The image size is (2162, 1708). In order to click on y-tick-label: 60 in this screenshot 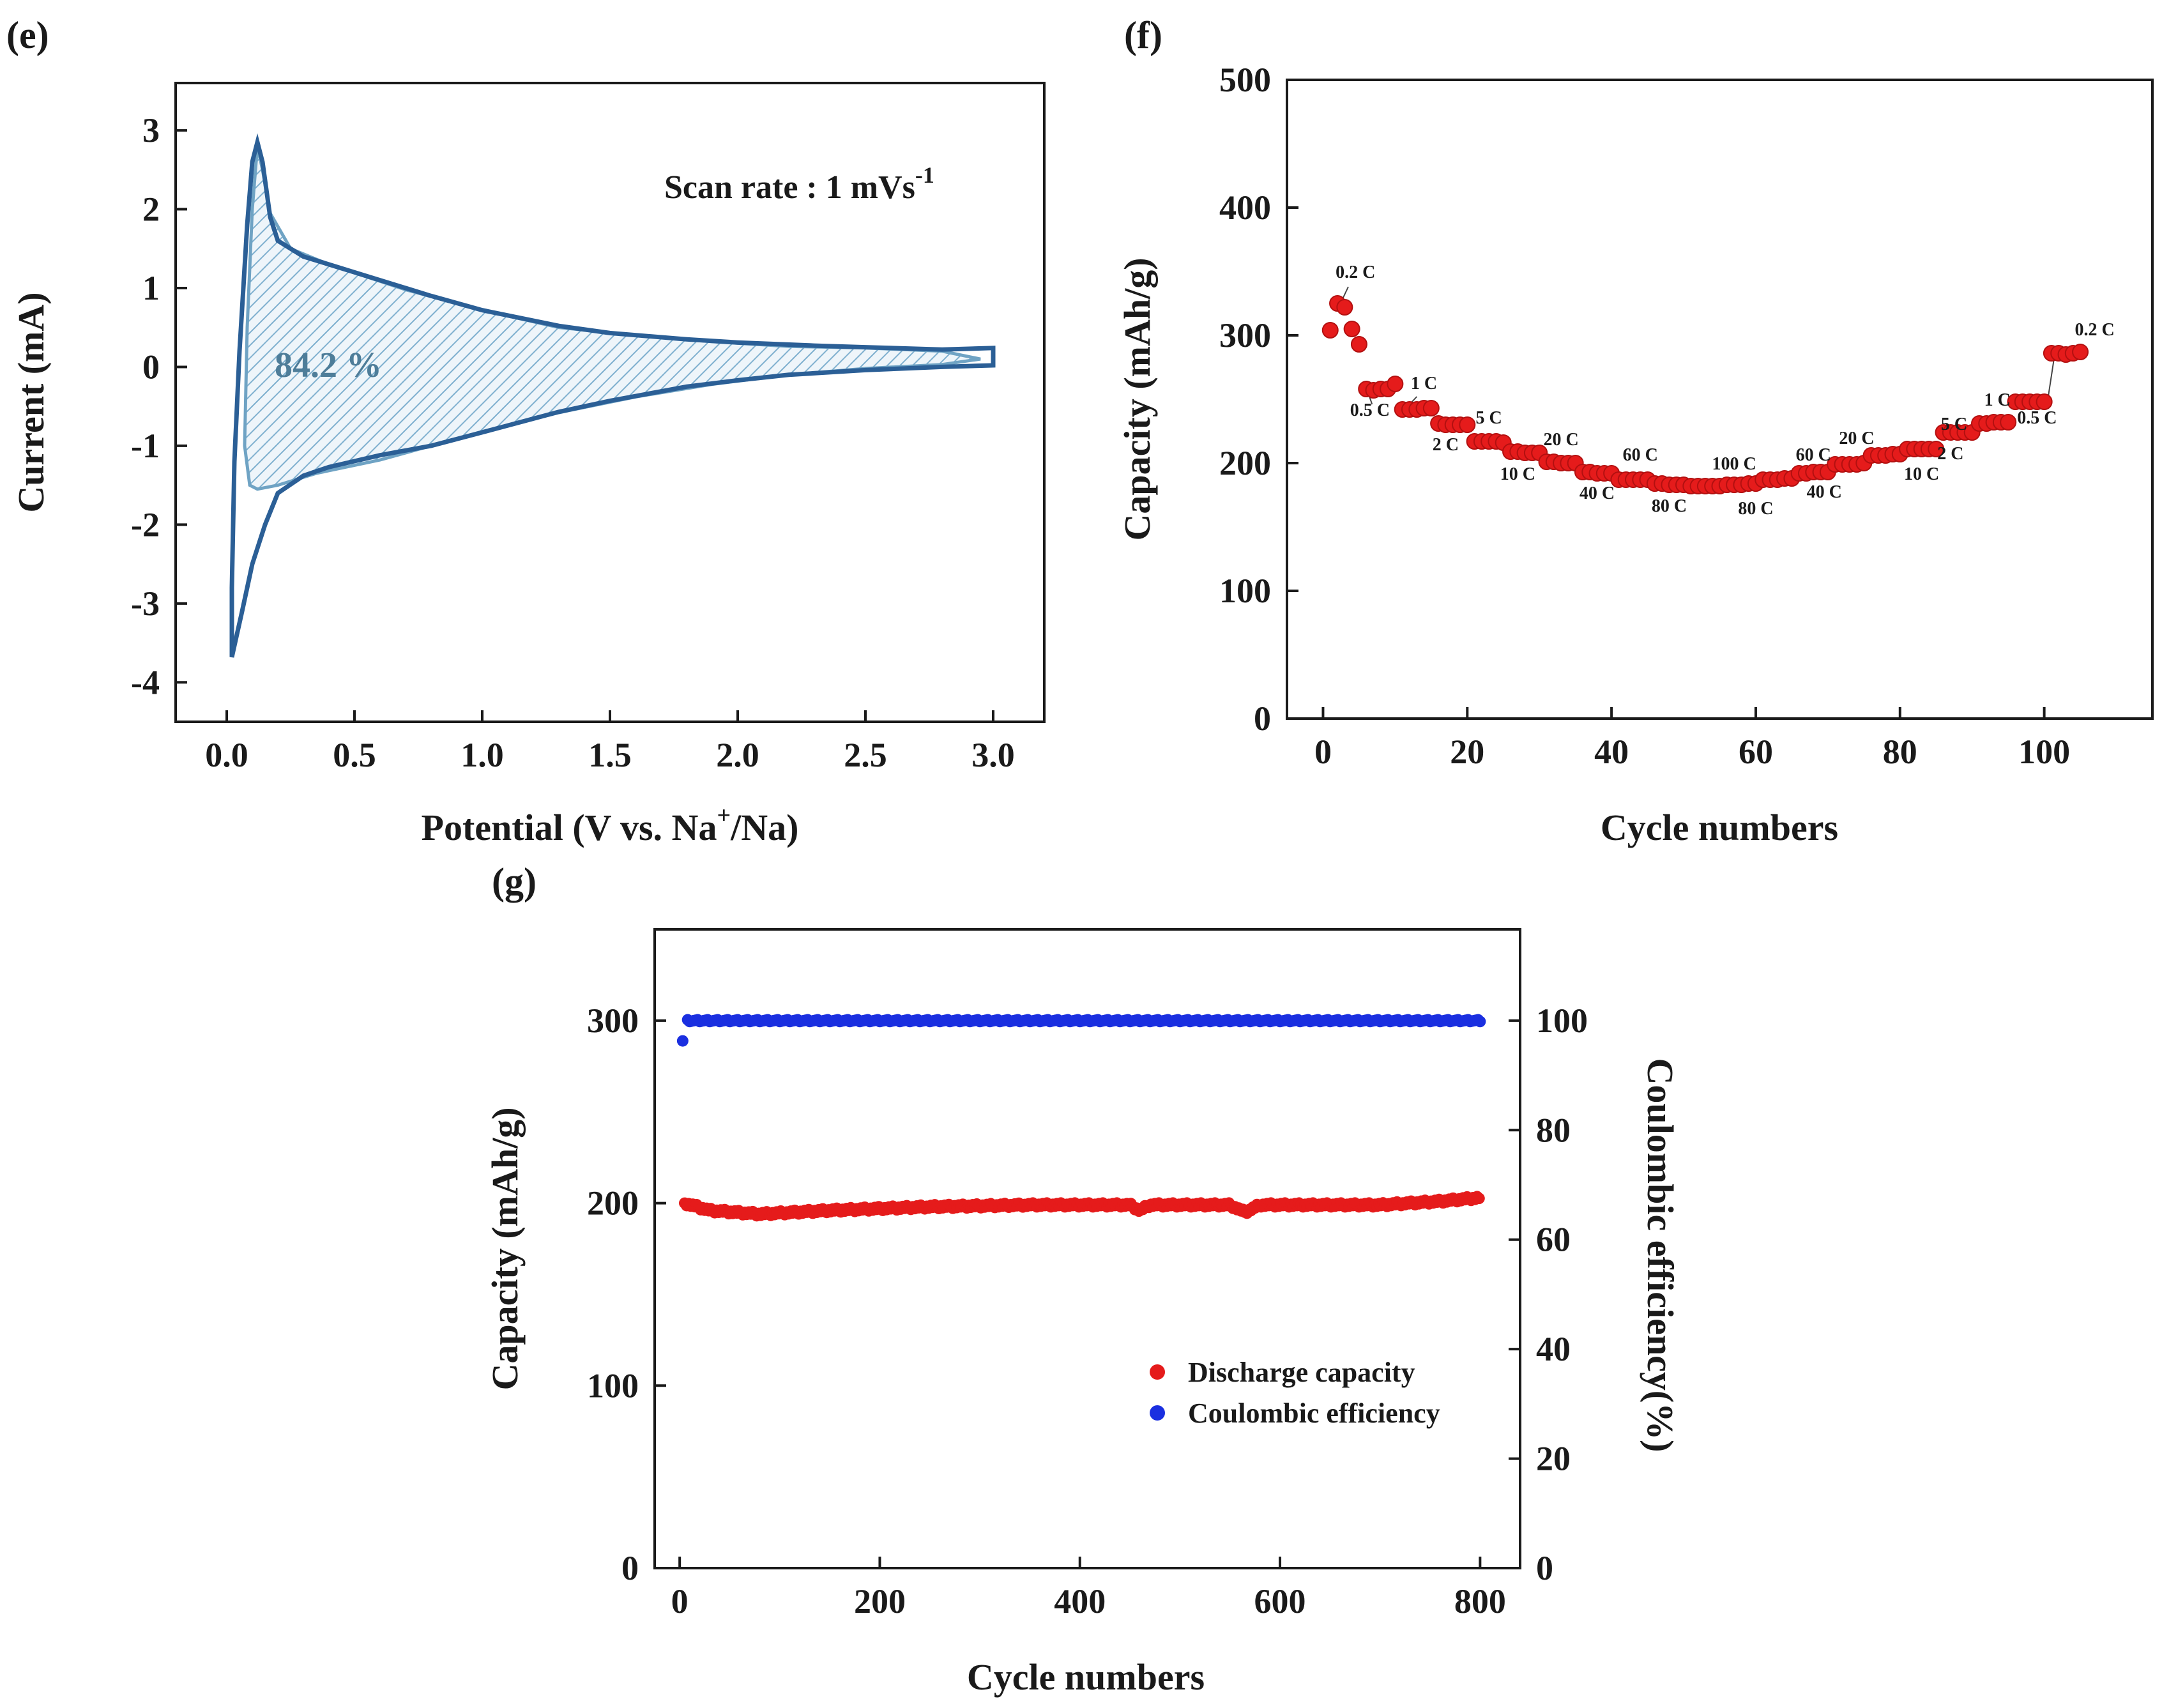, I will do `click(1554, 1240)`.